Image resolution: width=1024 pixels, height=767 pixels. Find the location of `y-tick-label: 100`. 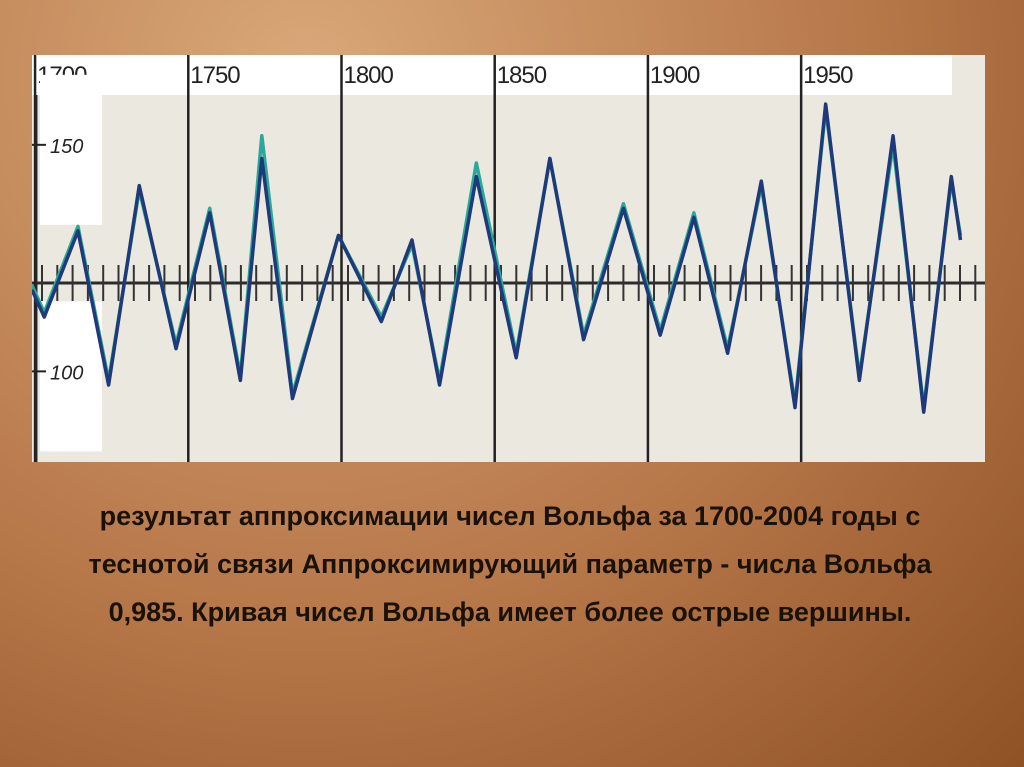

y-tick-label: 100 is located at coordinates (66, 373).